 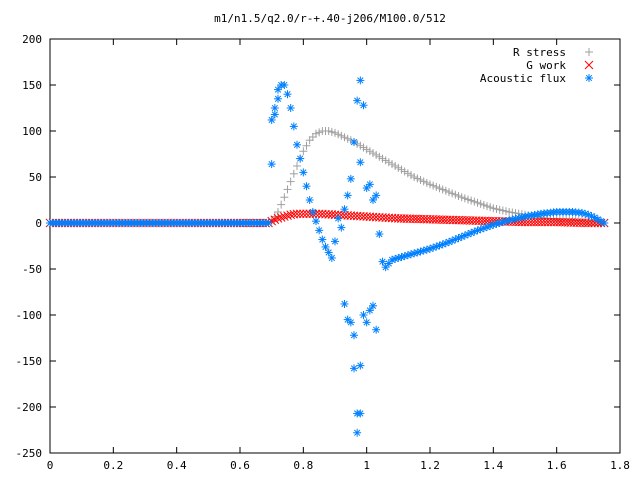 What do you see at coordinates (32, 39) in the screenshot?
I see `y-tick-label: 200` at bounding box center [32, 39].